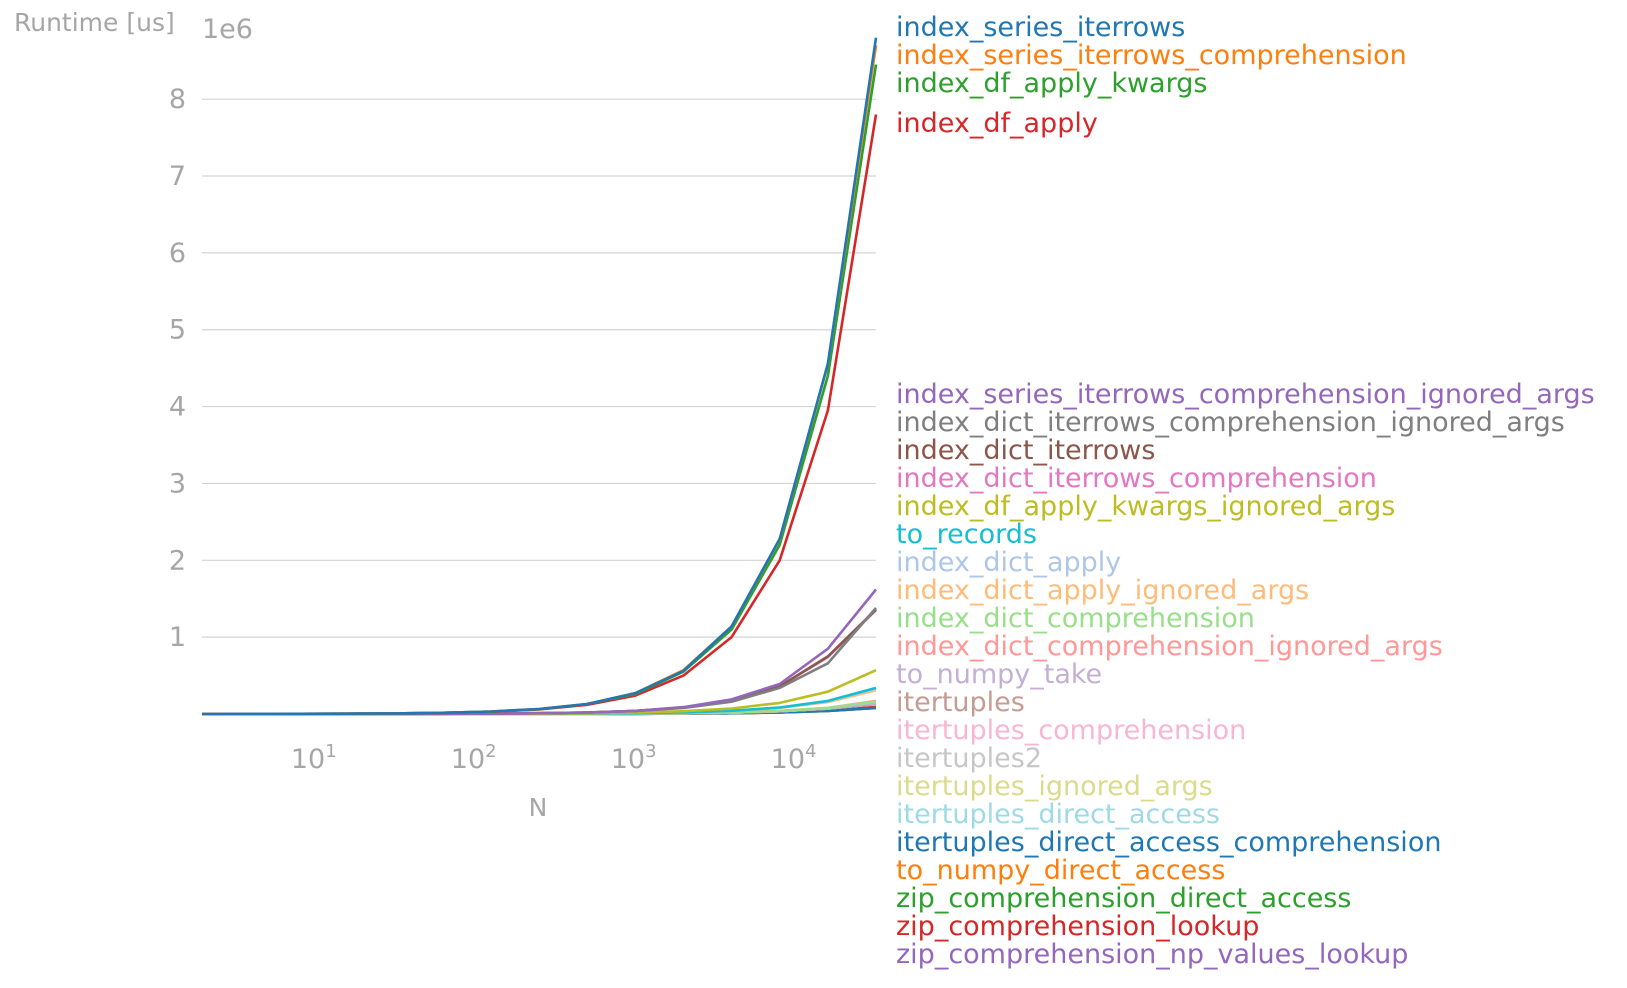 The height and width of the screenshot is (988, 1627). Describe the element at coordinates (1102, 590) in the screenshot. I see `legend-label-index-dict-apply-ignored-args: index_dict_apply_ignored_args` at that location.